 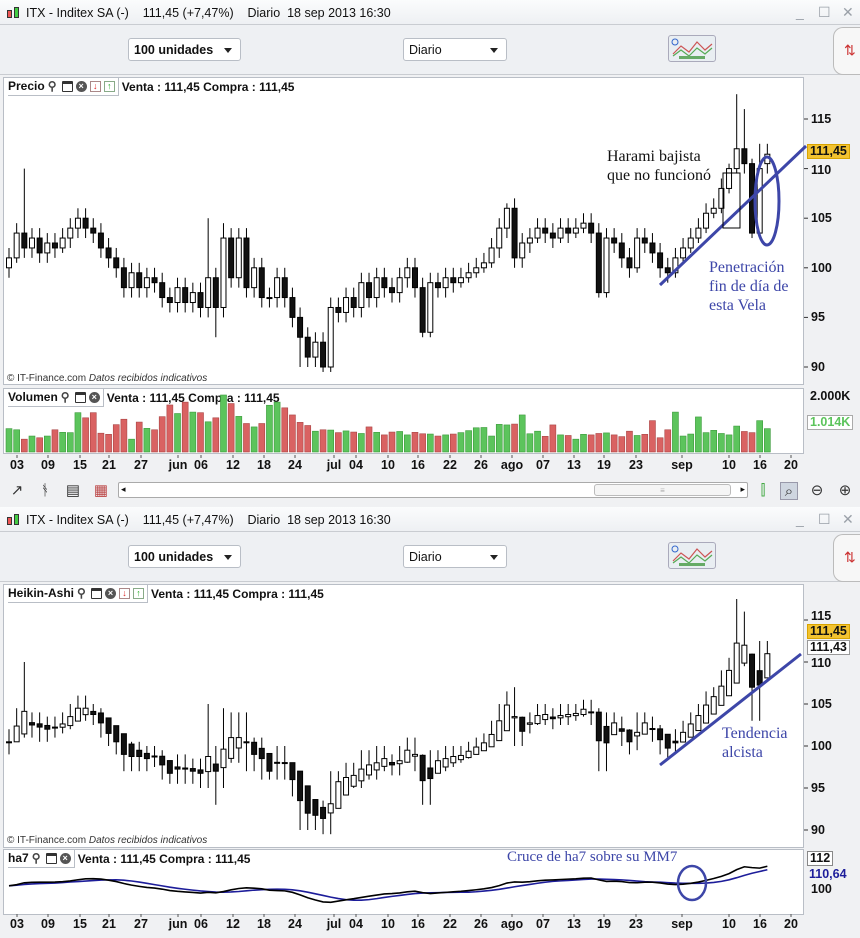 I want to click on ha7-axis-tick: 100, so click(x=821, y=889).